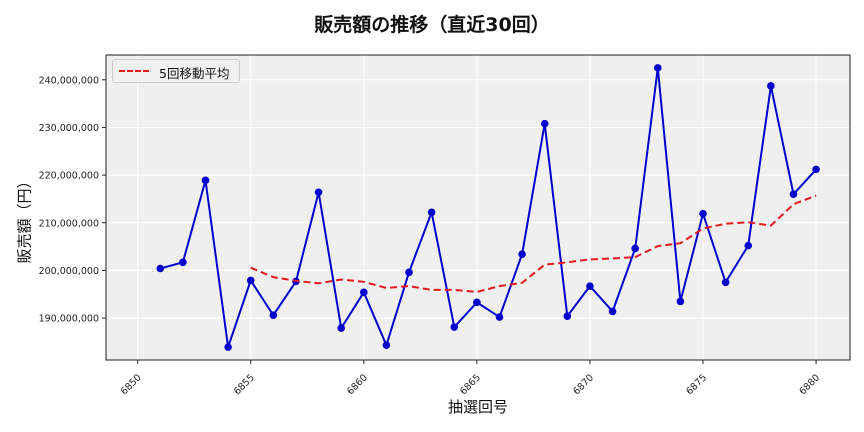  Describe the element at coordinates (583, 384) in the screenshot. I see `x-tick-label: 6870` at that location.